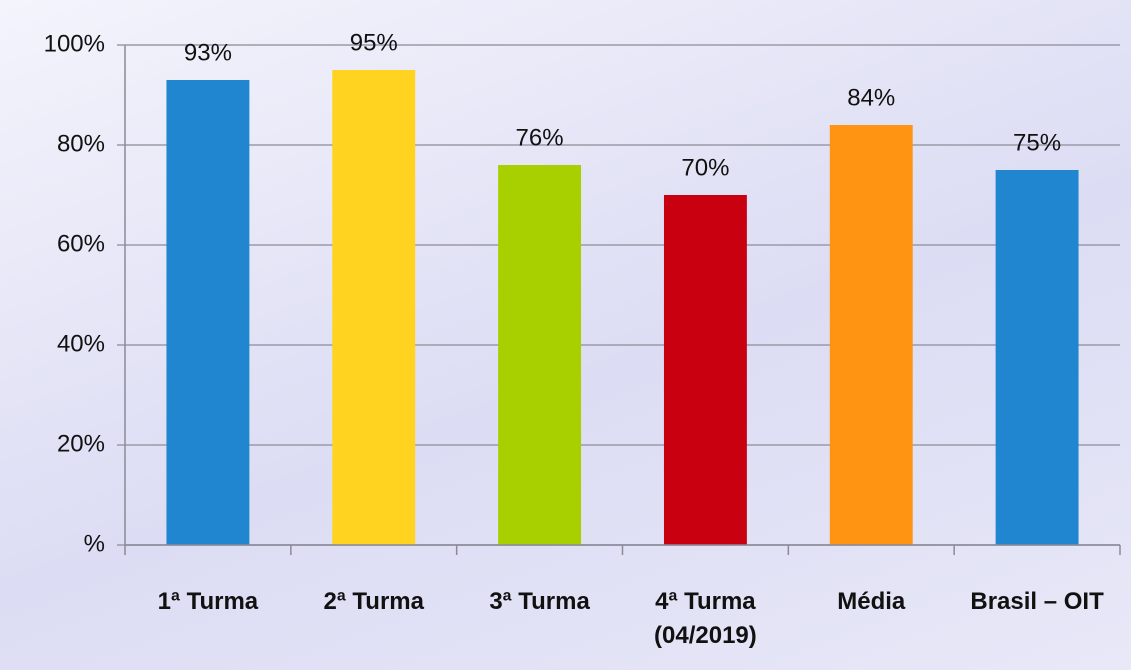  Describe the element at coordinates (540, 137) in the screenshot. I see `value-label: 76%` at that location.